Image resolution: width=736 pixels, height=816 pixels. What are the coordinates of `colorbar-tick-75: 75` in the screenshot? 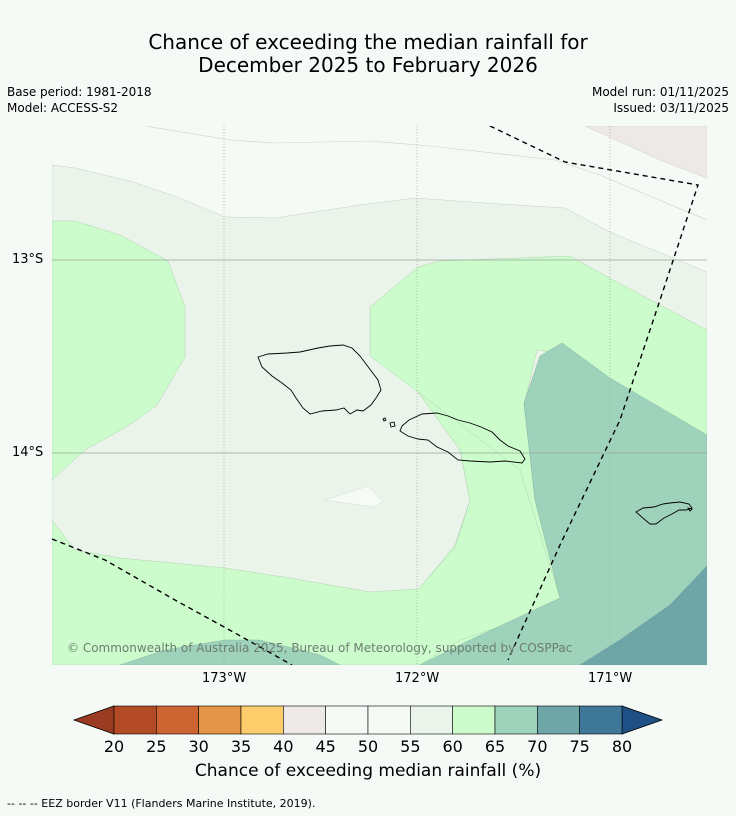 It's located at (579, 746).